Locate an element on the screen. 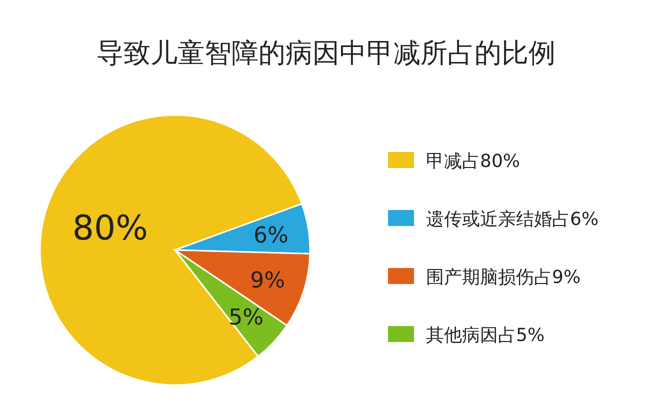 This screenshot has height=420, width=652. data-label: 80% is located at coordinates (110, 228).